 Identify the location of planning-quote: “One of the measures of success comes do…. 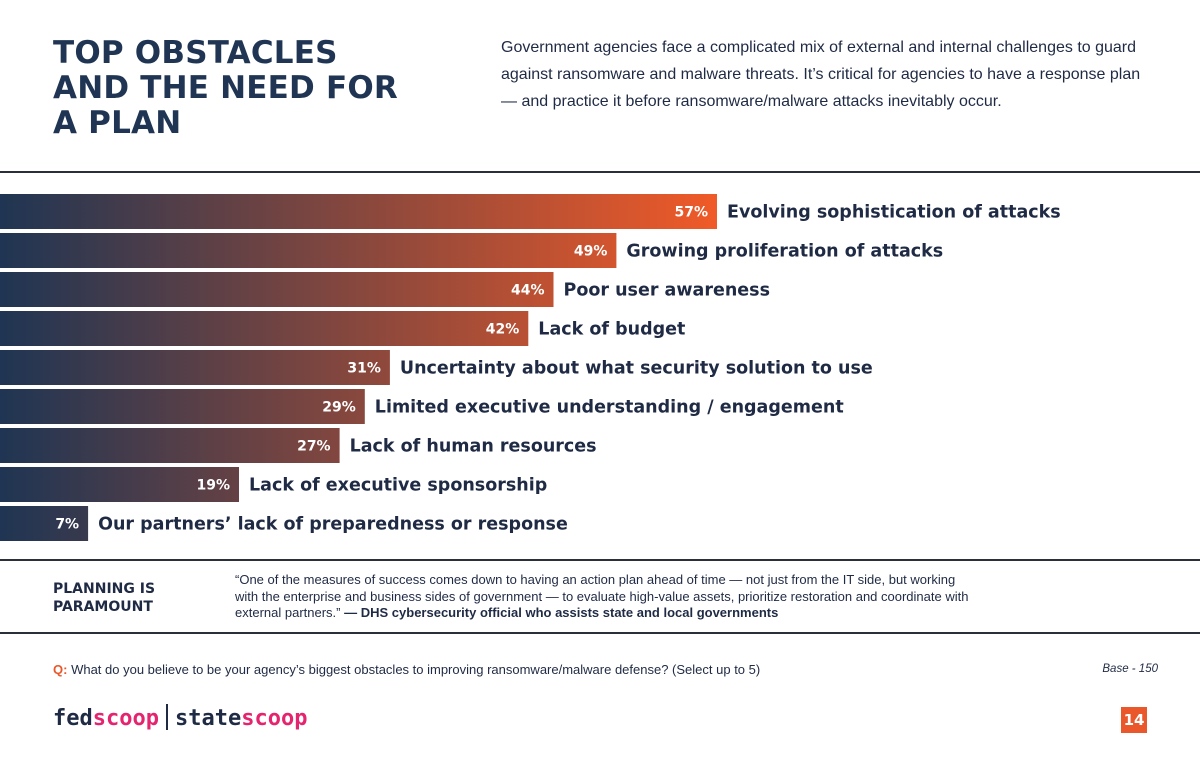
(605, 597).